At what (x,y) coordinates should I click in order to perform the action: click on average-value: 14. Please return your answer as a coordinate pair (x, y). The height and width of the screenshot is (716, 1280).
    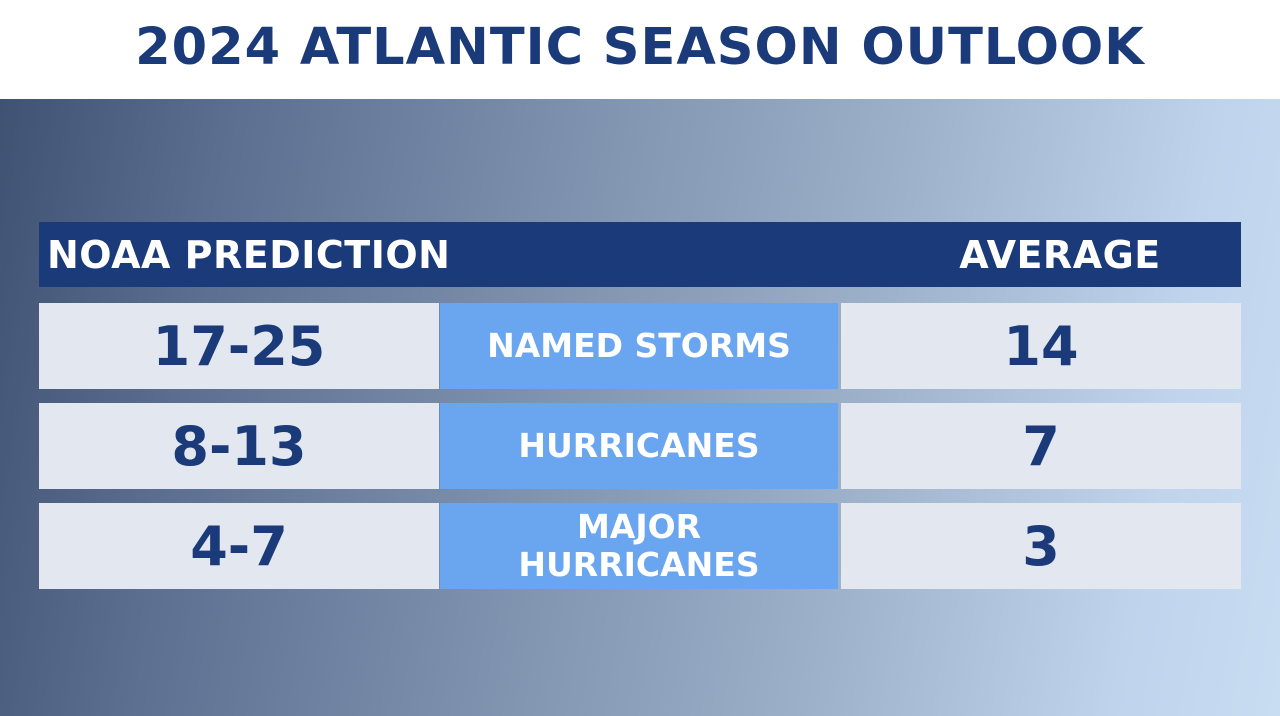
    Looking at the image, I should click on (1041, 346).